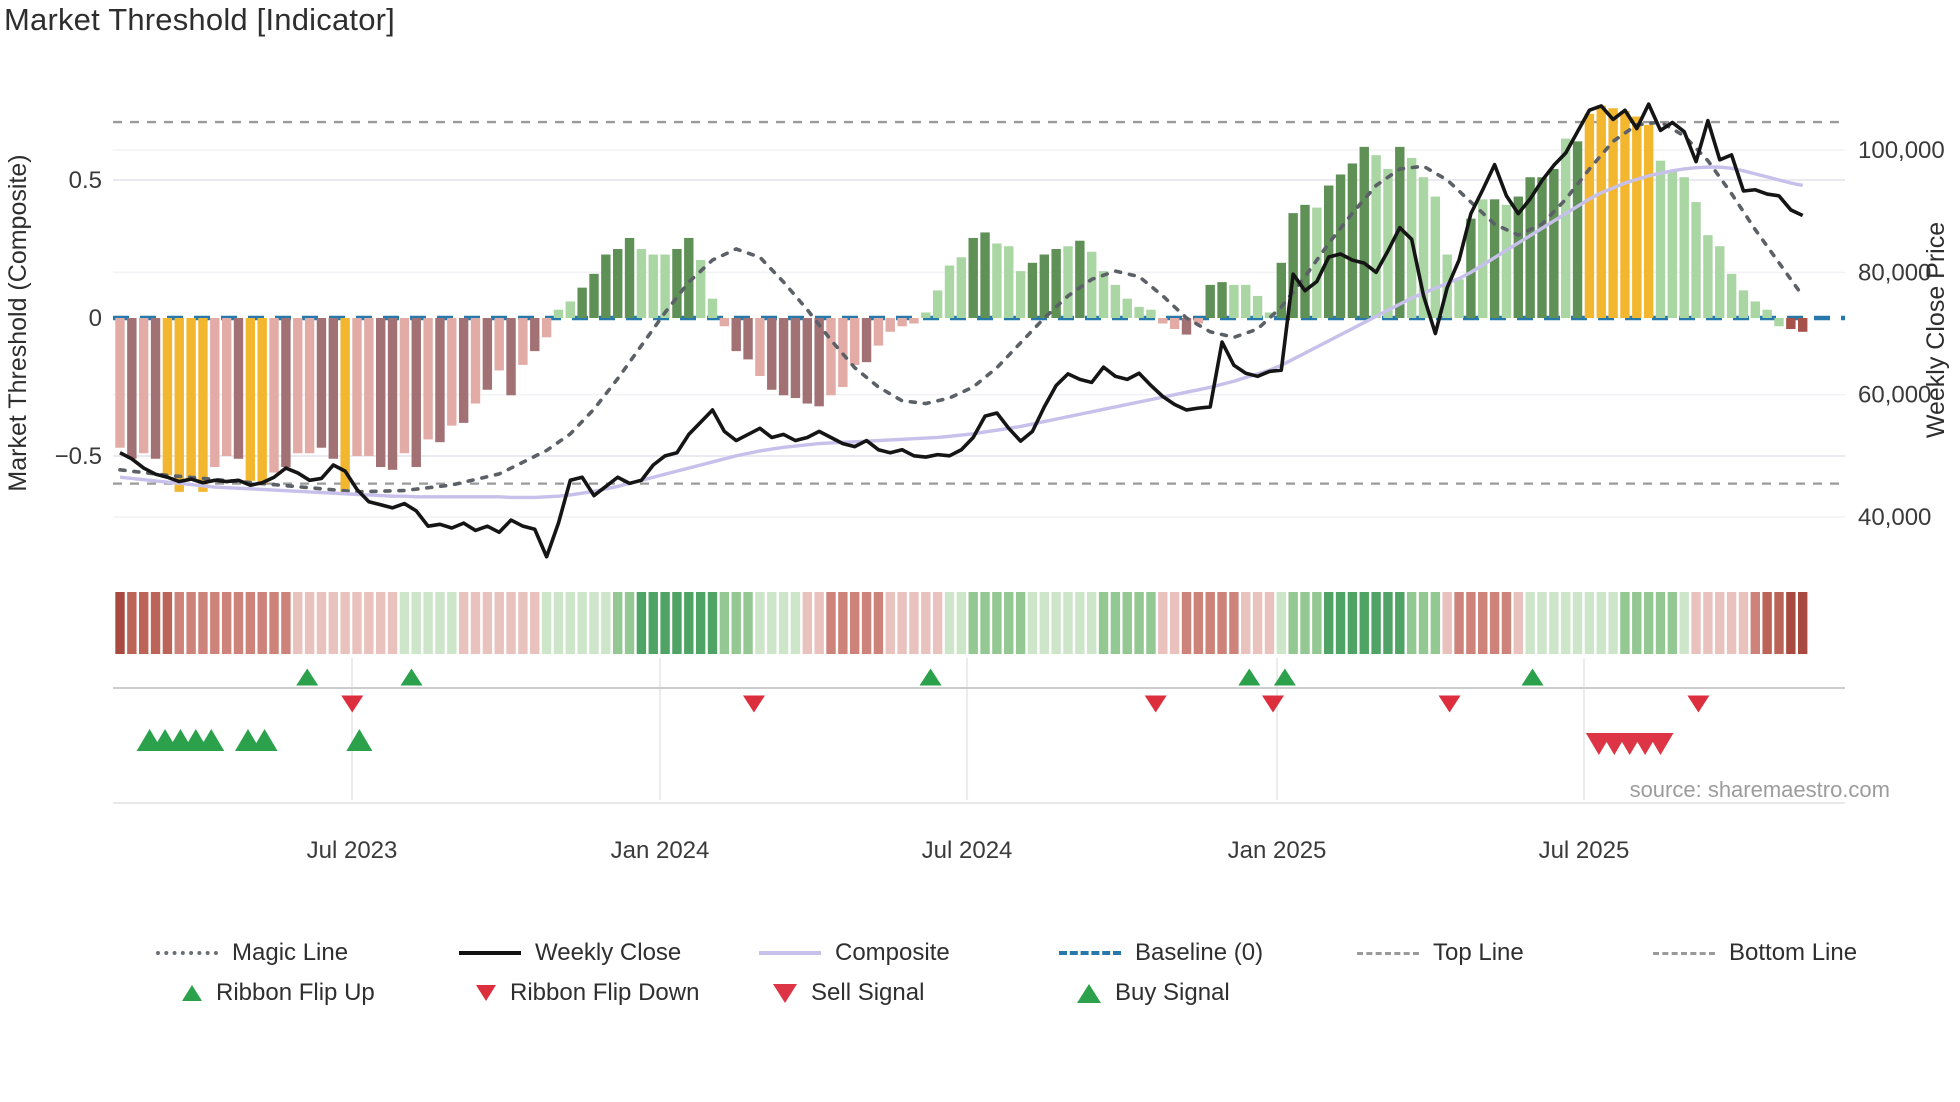 This screenshot has width=1960, height=1102. What do you see at coordinates (352, 850) in the screenshot?
I see `svg-text: Jul 2023` at bounding box center [352, 850].